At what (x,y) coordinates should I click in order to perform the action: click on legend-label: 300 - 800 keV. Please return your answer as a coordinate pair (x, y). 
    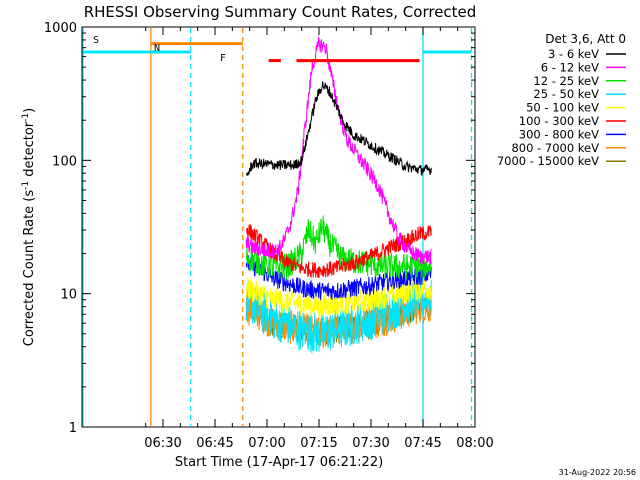
    Looking at the image, I should click on (559, 134).